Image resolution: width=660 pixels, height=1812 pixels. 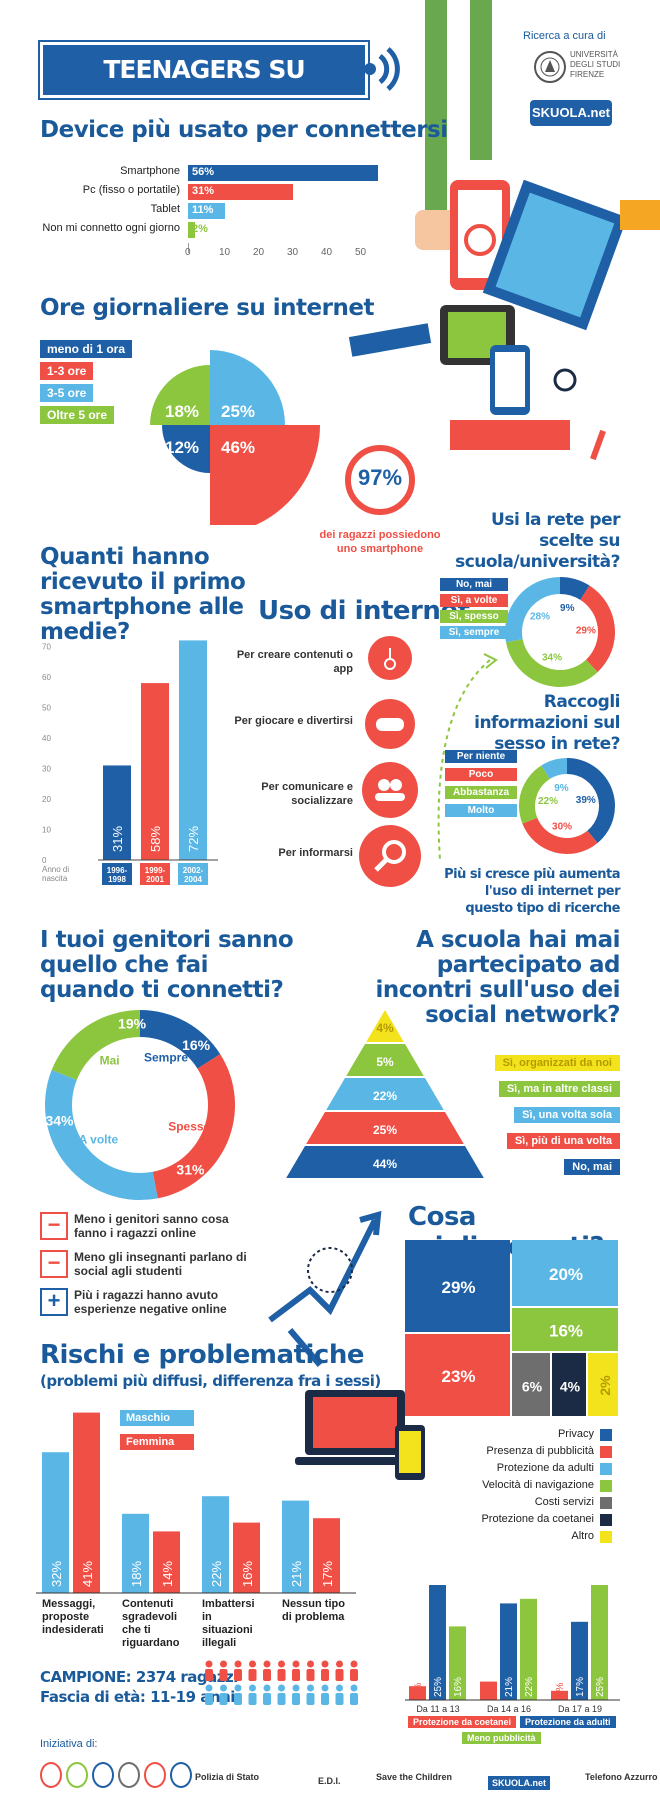 I want to click on parents-category-label: A volte, so click(x=99, y=1139).